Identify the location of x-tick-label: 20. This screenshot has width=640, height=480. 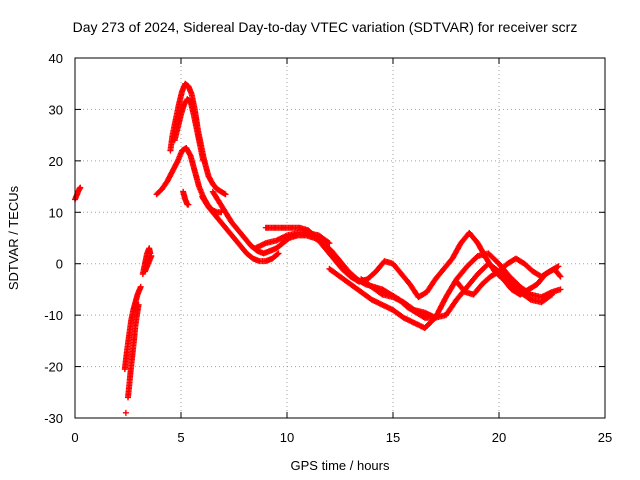
(499, 437).